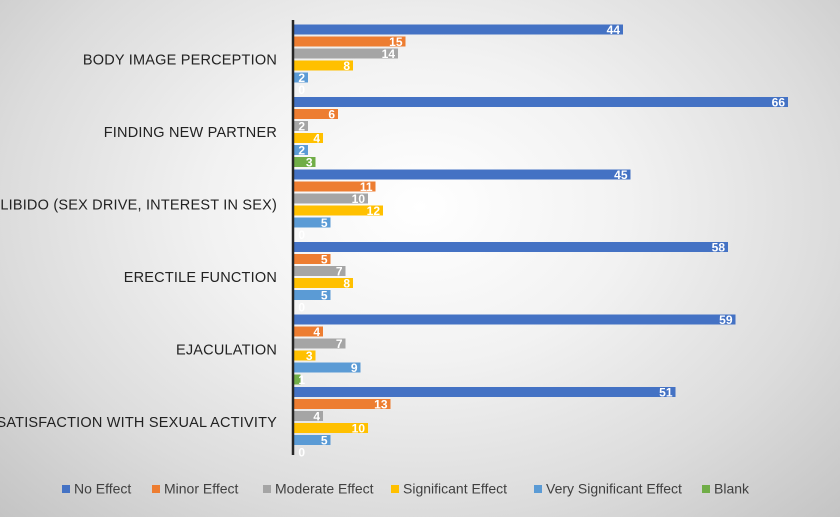  Describe the element at coordinates (381, 405) in the screenshot. I see `data-label: 13` at that location.